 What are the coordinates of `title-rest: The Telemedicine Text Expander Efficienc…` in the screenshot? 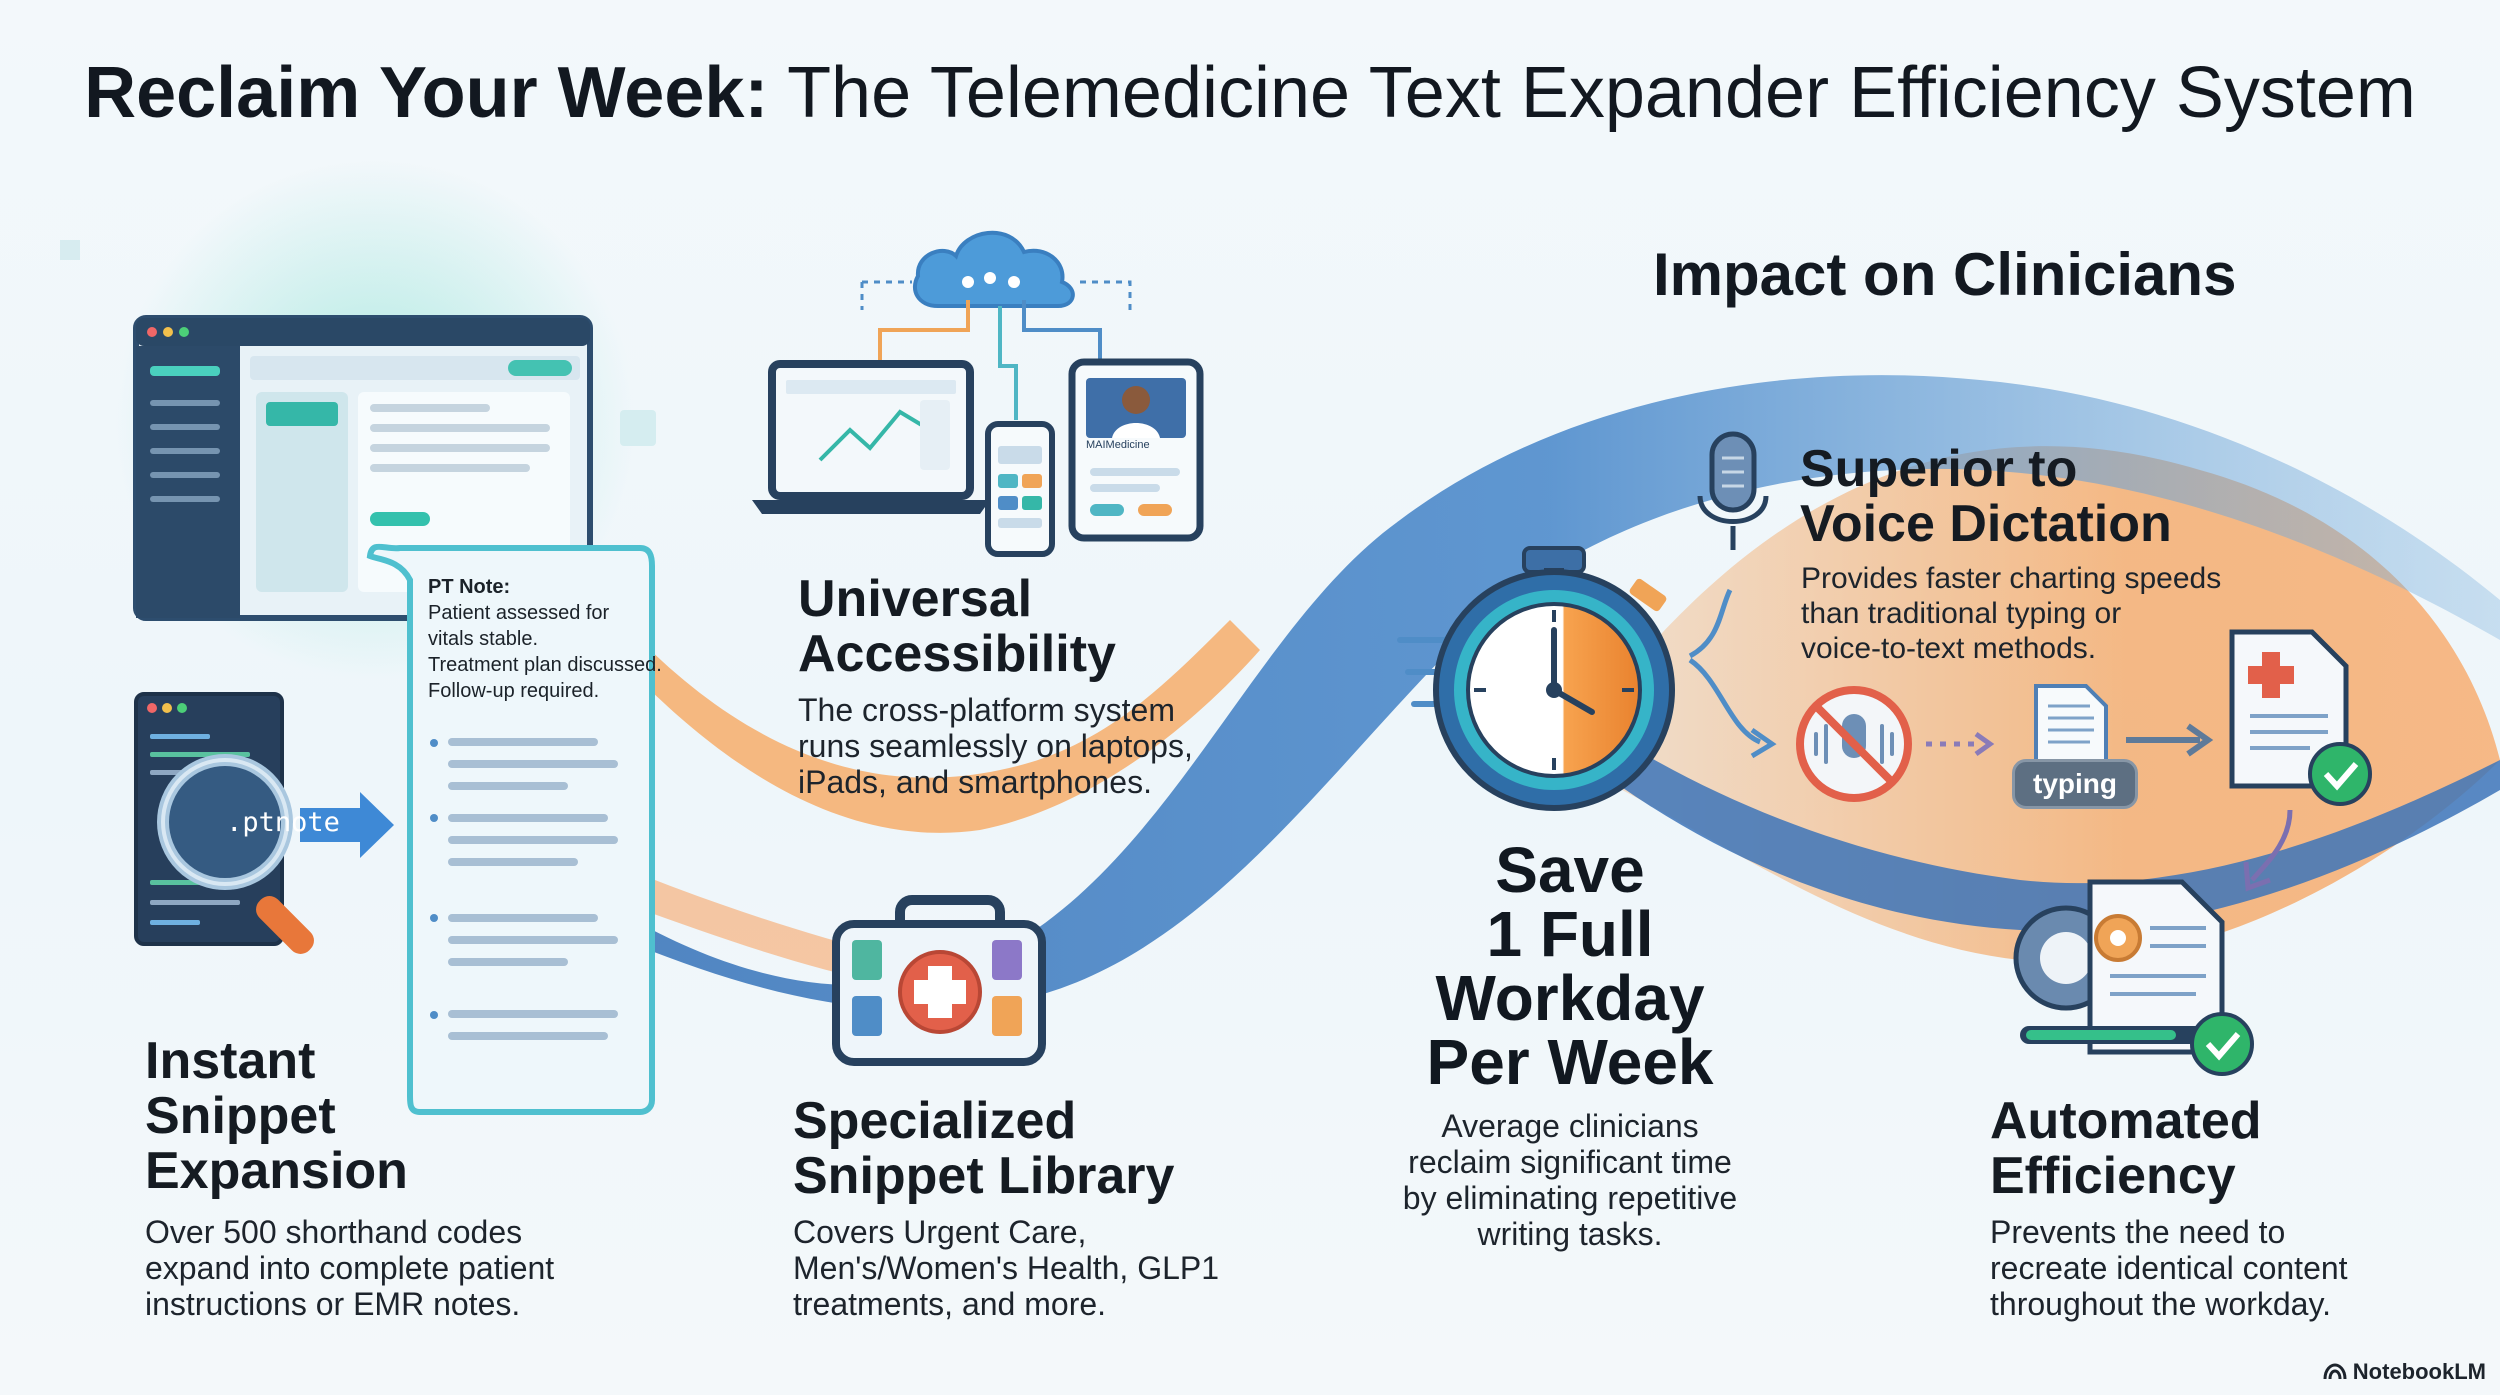 It's located at (1592, 93).